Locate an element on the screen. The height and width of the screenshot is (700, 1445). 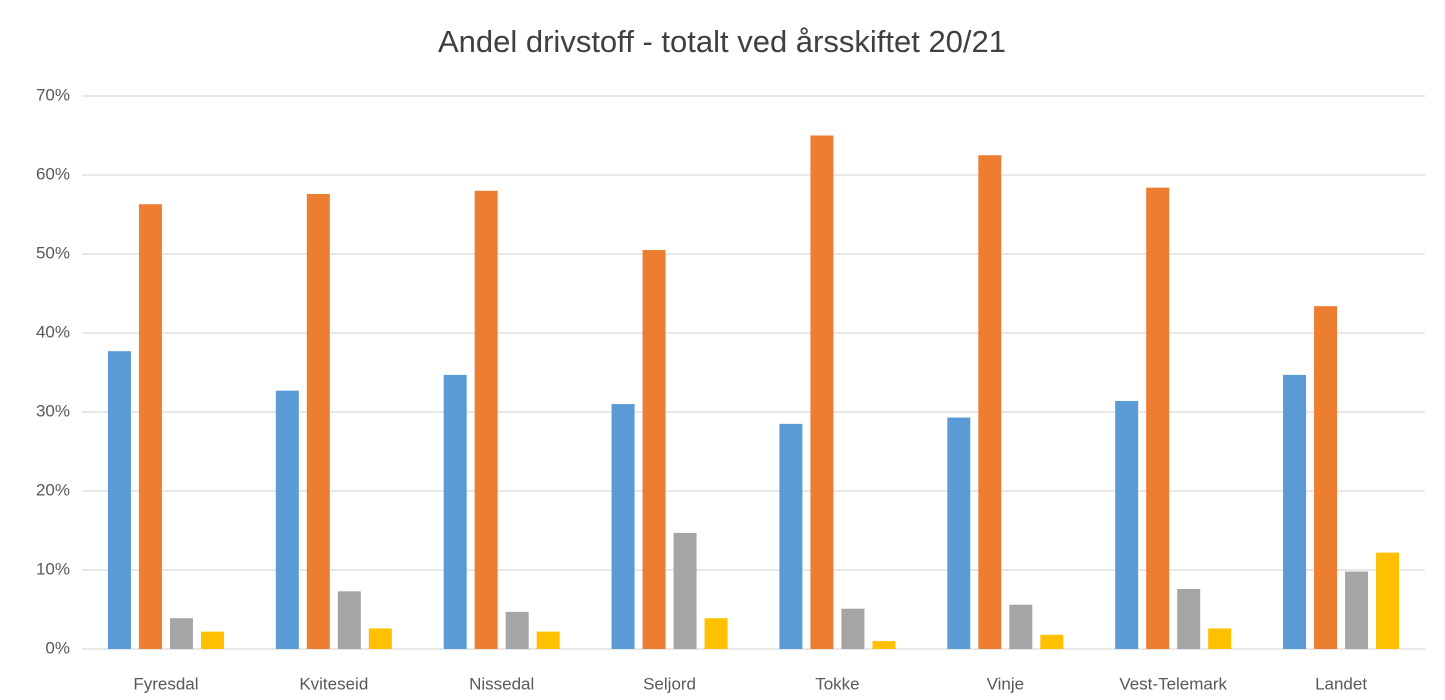
x-tick-label: Fyresdal is located at coordinates (165, 683).